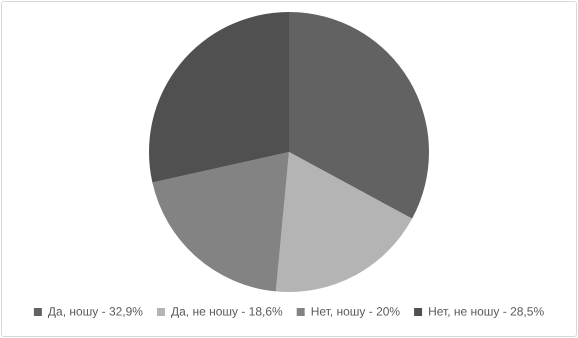 Image resolution: width=578 pixels, height=338 pixels. Describe the element at coordinates (486, 311) in the screenshot. I see `legend-label: Нет, не ношу - 28,5%` at that location.